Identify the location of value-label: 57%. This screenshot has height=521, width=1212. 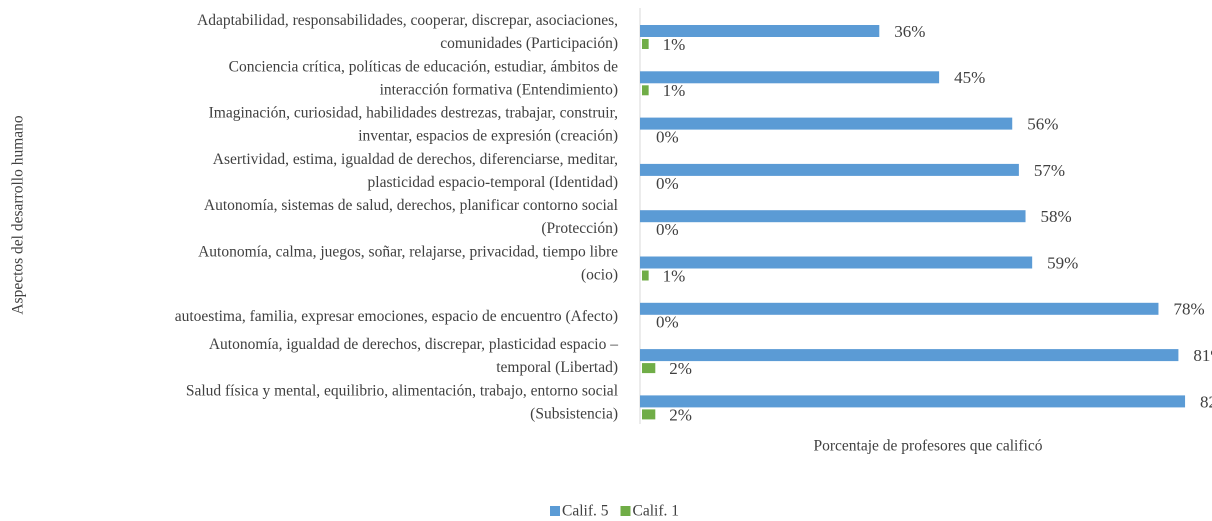
(1049, 170).